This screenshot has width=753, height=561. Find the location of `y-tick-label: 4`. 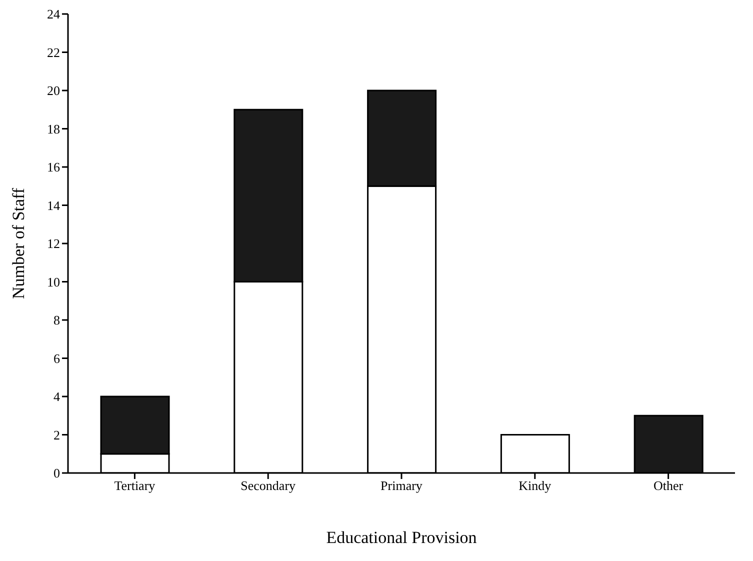

y-tick-label: 4 is located at coordinates (57, 396).